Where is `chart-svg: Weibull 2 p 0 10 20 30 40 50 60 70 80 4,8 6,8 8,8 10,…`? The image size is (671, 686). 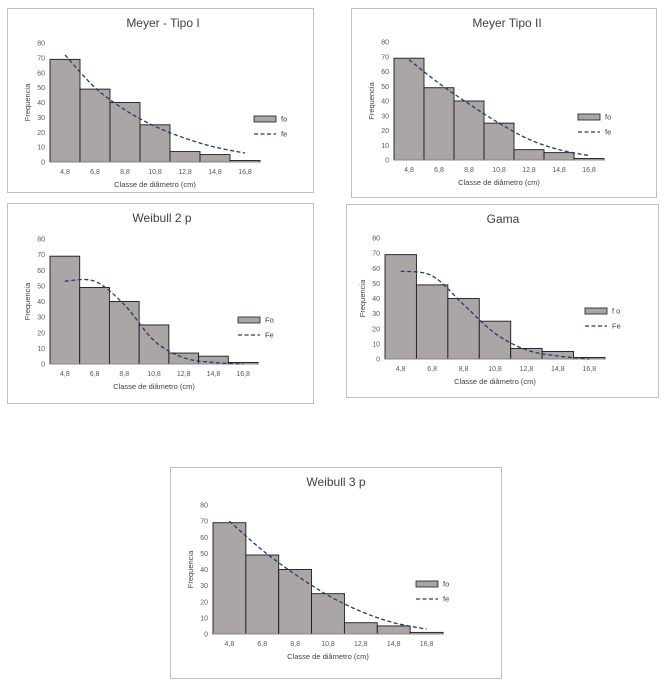
chart-svg: Weibull 2 p 0 10 20 30 40 50 60 70 80 4,8 6,8 8,8 10,… is located at coordinates (148, 301).